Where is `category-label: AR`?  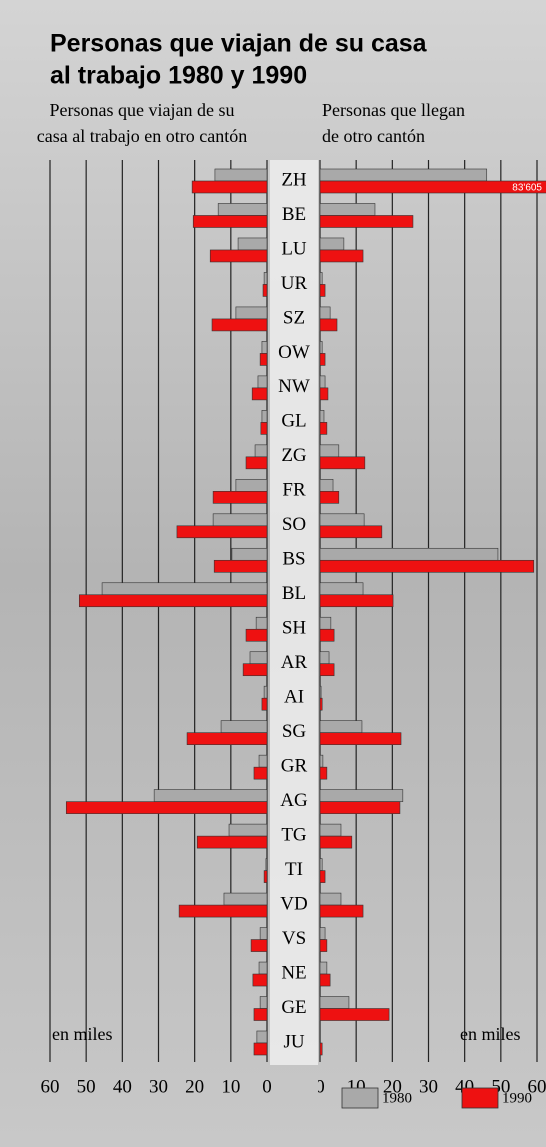 category-label: AR is located at coordinates (294, 662).